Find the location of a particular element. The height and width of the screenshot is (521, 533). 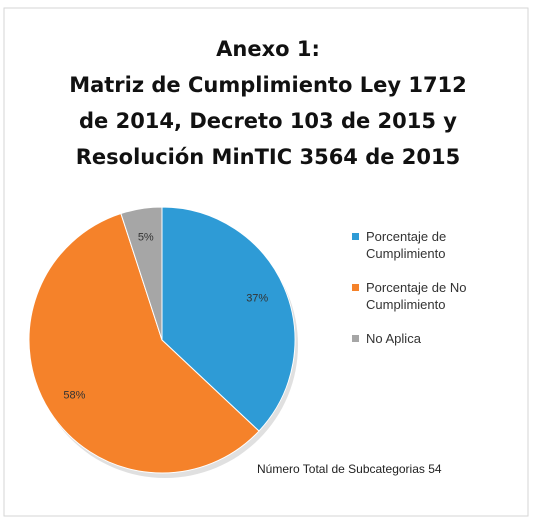

legend-item: Porcentaje de Cumplimiento is located at coordinates (432, 245).